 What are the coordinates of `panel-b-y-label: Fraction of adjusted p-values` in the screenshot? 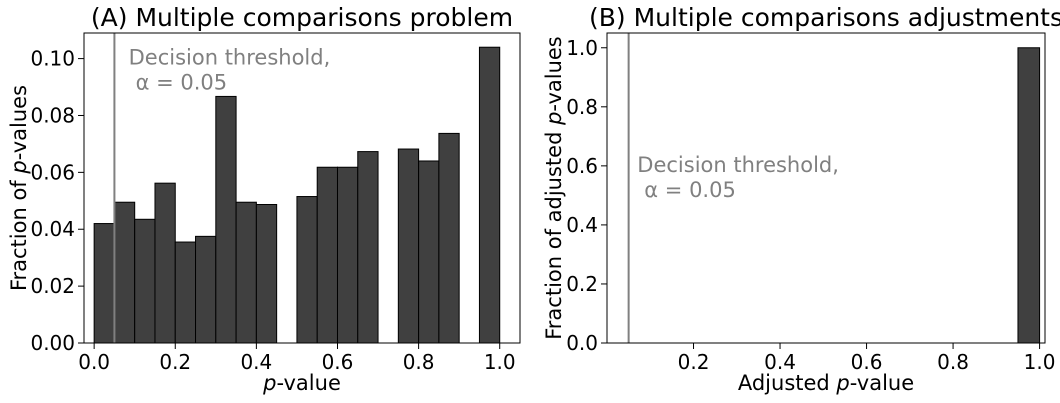 It's located at (554, 188).